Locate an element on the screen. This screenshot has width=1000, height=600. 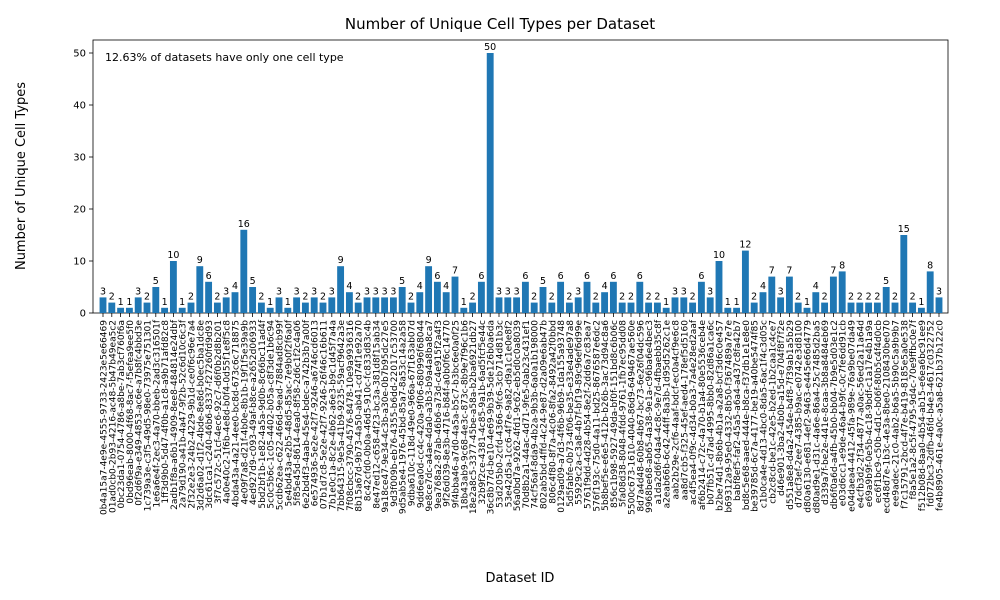
x-tick-label: 1e6a6e4f-2ec3-4a70-bbeb-2ad3c316501f is located at coordinates (157, 413).